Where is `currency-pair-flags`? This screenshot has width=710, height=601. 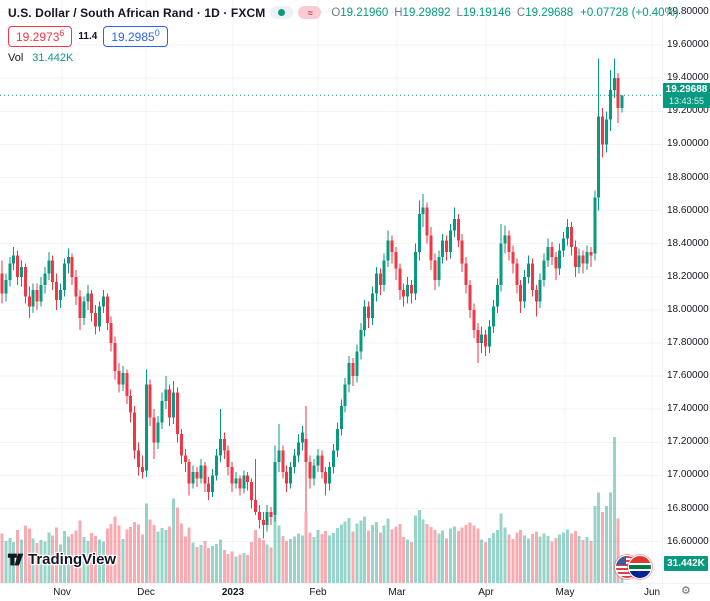 currency-pair-flags is located at coordinates (635, 566).